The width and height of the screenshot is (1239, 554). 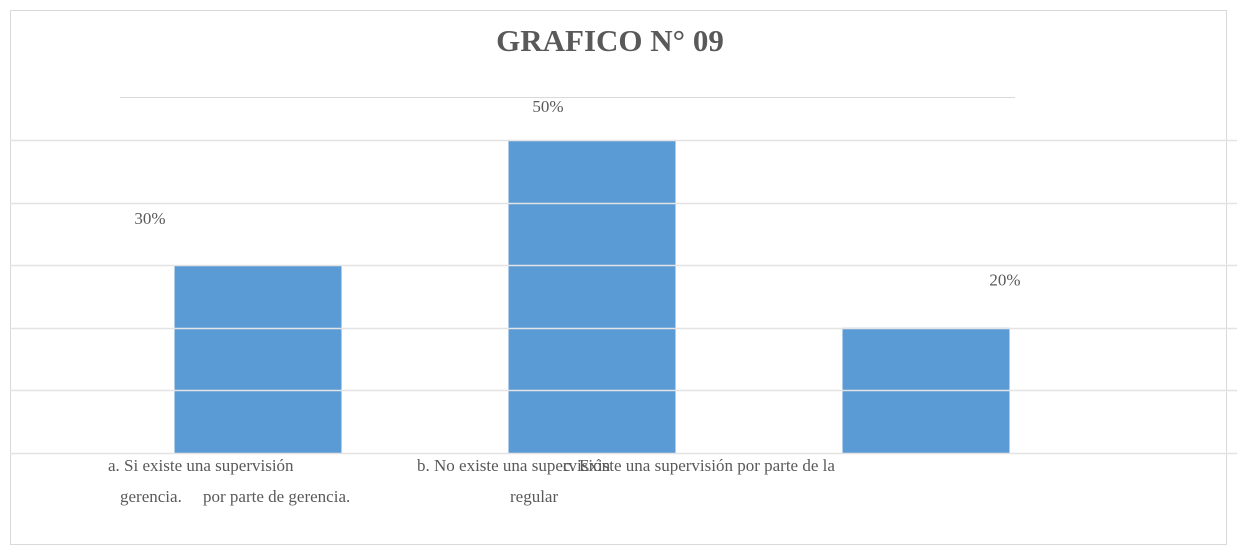 What do you see at coordinates (534, 496) in the screenshot?
I see `x-tick-label: regular` at bounding box center [534, 496].